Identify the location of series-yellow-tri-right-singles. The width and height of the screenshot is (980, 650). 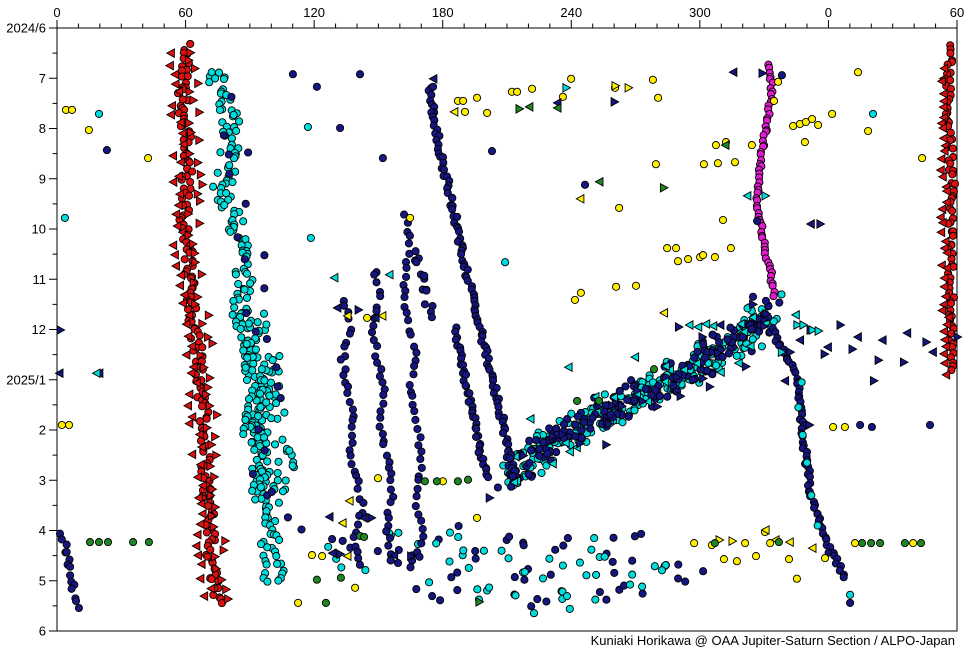
(674, 313).